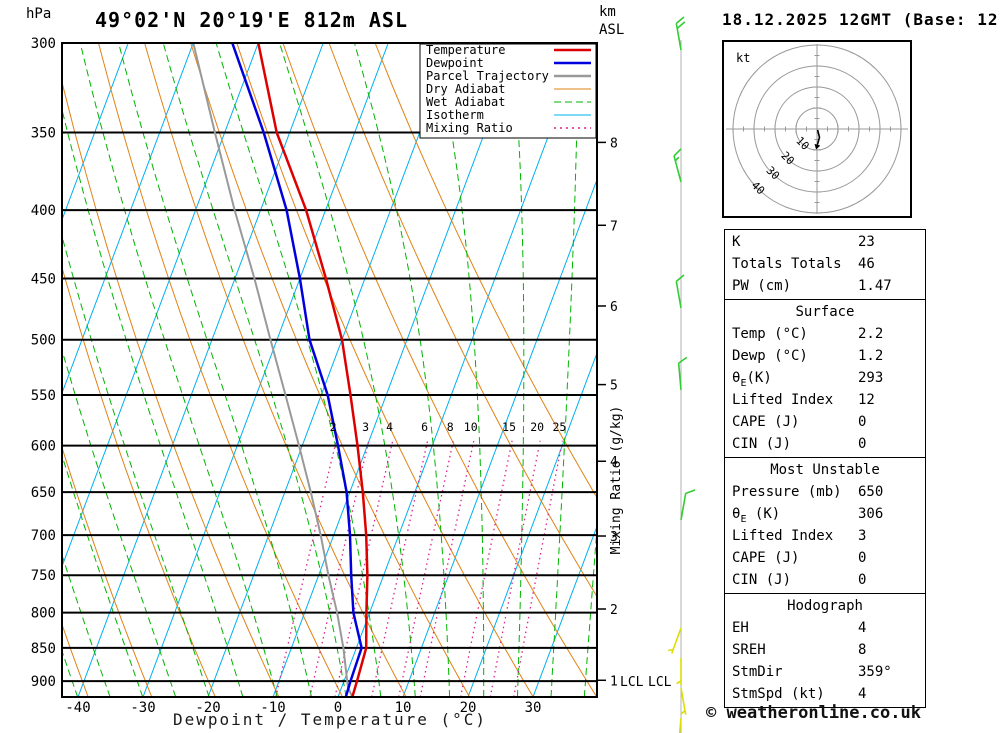  Describe the element at coordinates (752, 379) in the screenshot. I see `table-row-label: θE(K)` at that location.